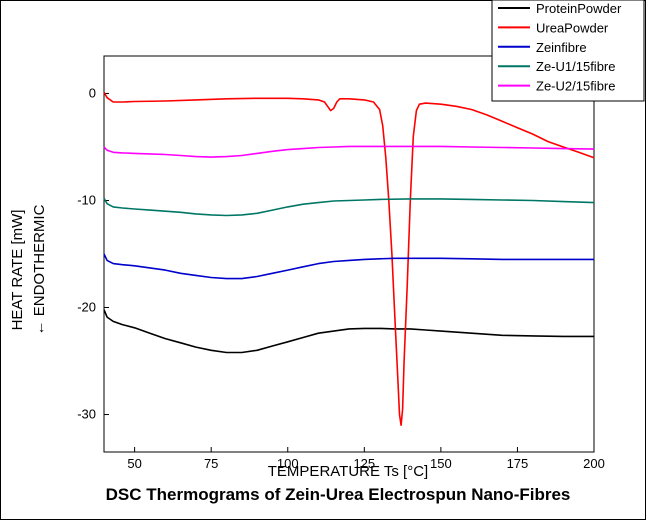  What do you see at coordinates (579, 8) in the screenshot?
I see `legend-label: ProteinPowder` at bounding box center [579, 8].